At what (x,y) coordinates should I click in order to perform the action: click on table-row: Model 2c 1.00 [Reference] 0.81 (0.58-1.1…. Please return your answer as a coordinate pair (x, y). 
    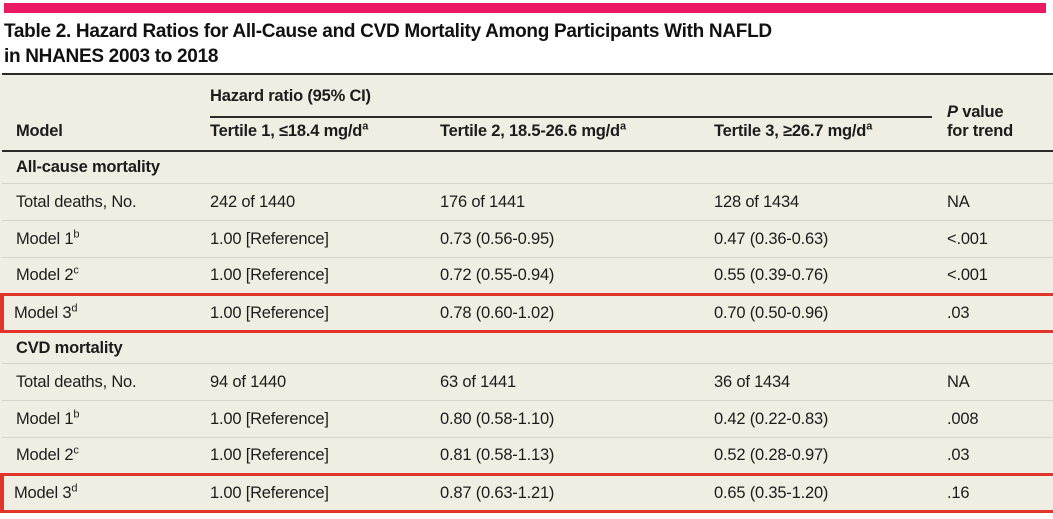
    Looking at the image, I should click on (527, 455).